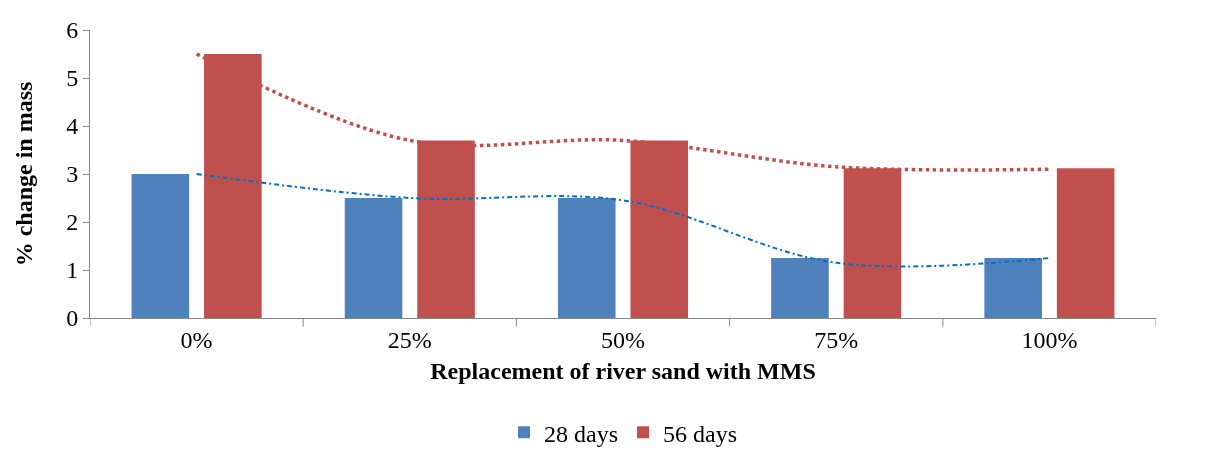 This screenshot has height=467, width=1206. Describe the element at coordinates (24, 174) in the screenshot. I see `y-axis-title: % change in mass` at that location.